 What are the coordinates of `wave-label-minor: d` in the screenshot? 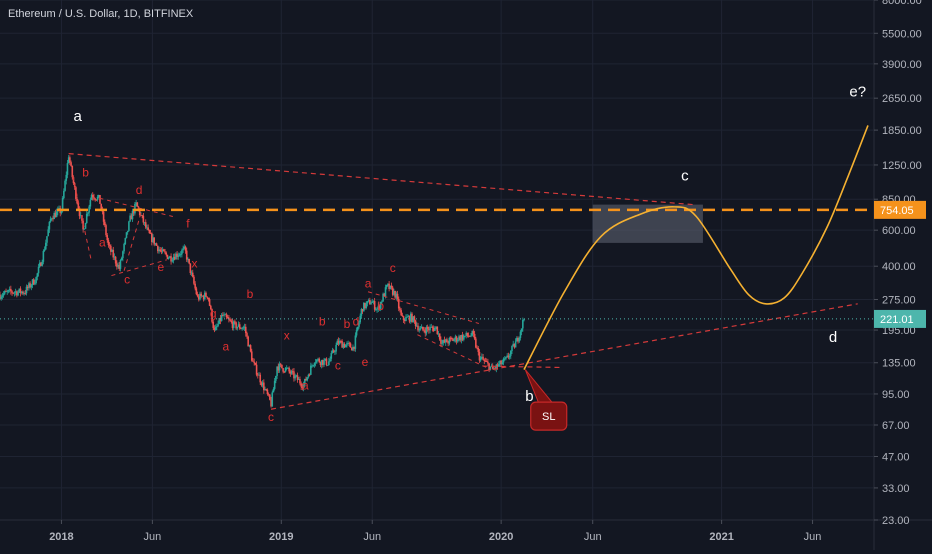 It's located at (356, 322).